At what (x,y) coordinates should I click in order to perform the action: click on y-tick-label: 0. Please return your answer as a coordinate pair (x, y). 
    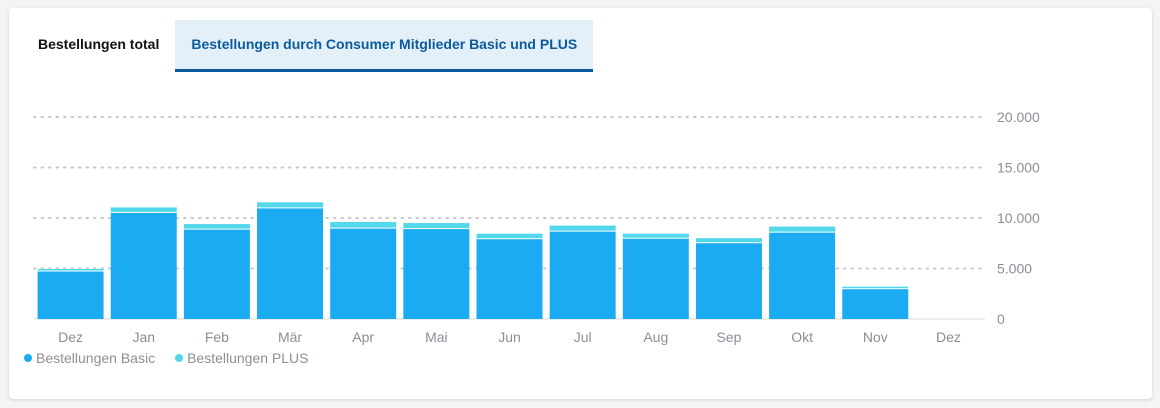
    Looking at the image, I should click on (1001, 319).